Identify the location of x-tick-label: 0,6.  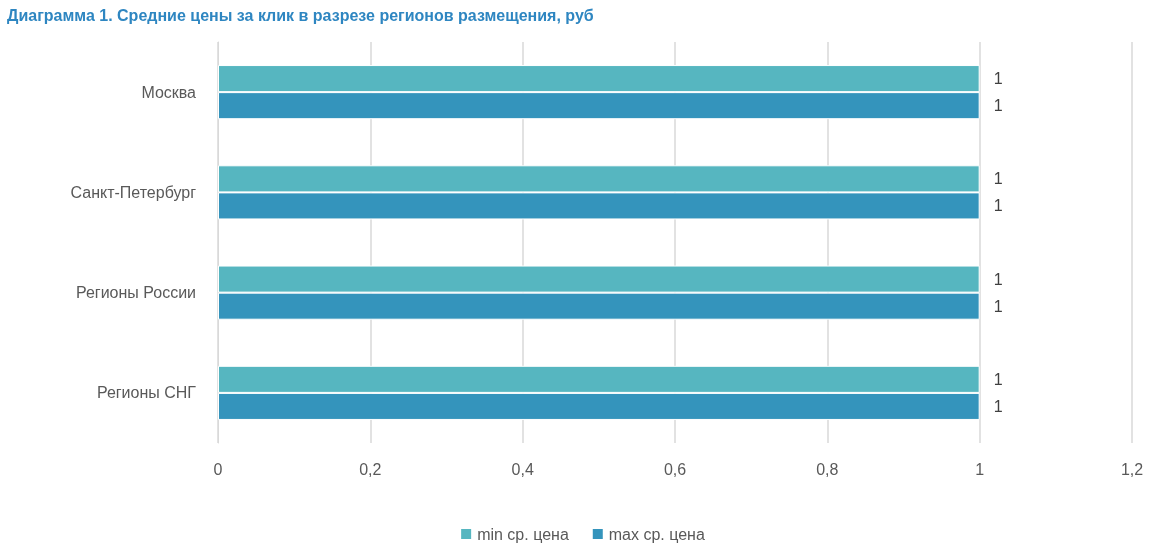
(675, 469).